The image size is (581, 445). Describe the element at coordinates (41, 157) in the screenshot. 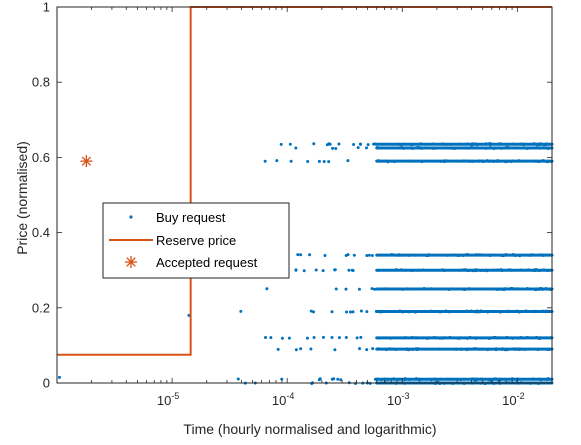

I see `y-tick-label: 0.6` at that location.